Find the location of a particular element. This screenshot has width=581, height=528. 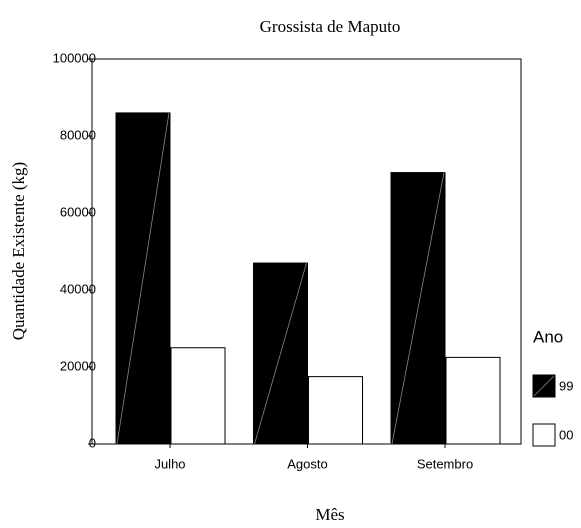

legend-swatch is located at coordinates (544, 435).